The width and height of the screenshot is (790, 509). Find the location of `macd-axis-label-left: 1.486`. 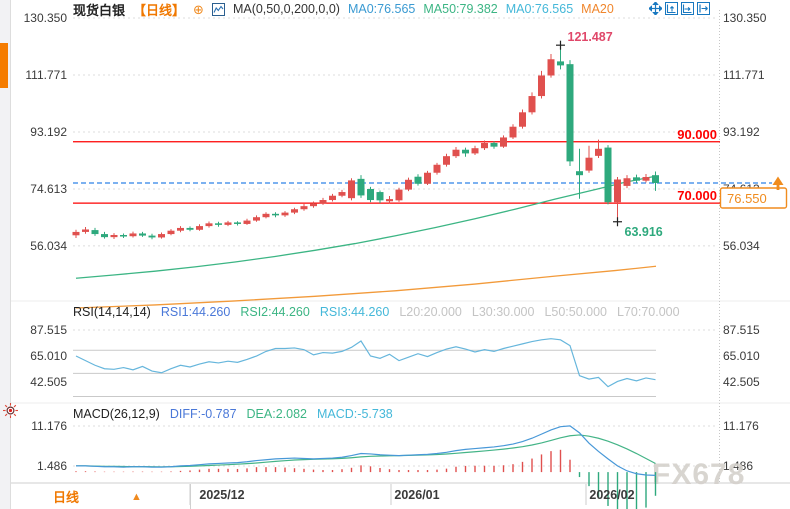

macd-axis-label-left: 1.486 is located at coordinates (52, 466).